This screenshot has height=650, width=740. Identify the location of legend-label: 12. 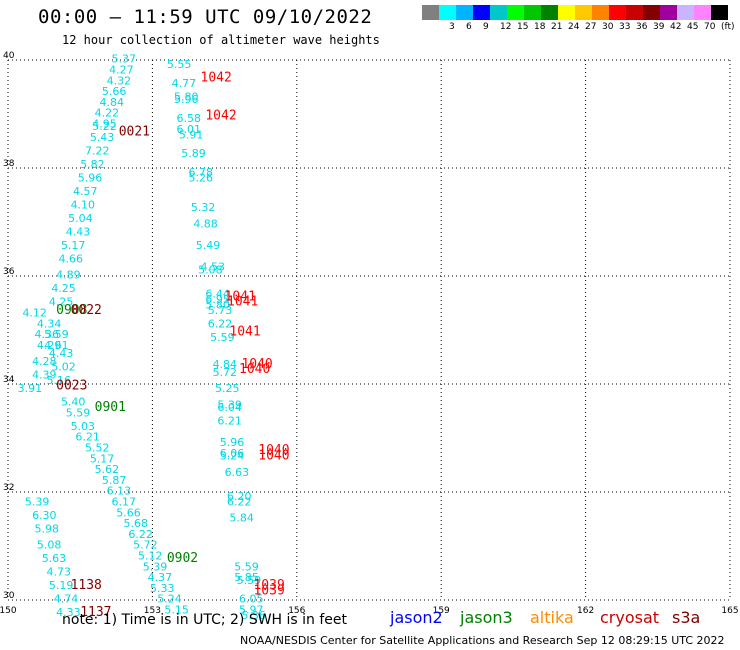
(506, 27).